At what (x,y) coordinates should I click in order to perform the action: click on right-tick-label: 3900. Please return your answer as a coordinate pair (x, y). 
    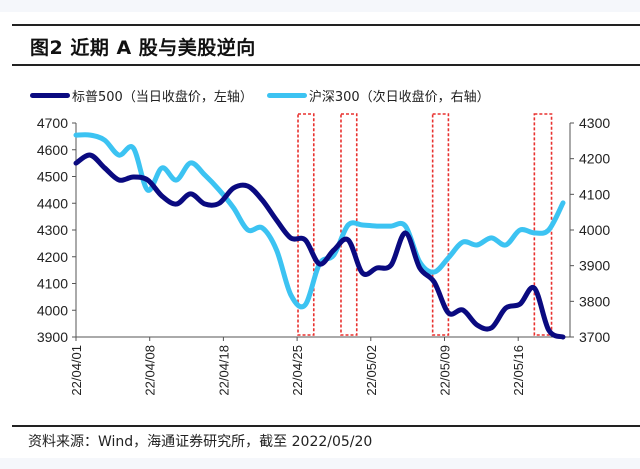
    Looking at the image, I should click on (594, 266).